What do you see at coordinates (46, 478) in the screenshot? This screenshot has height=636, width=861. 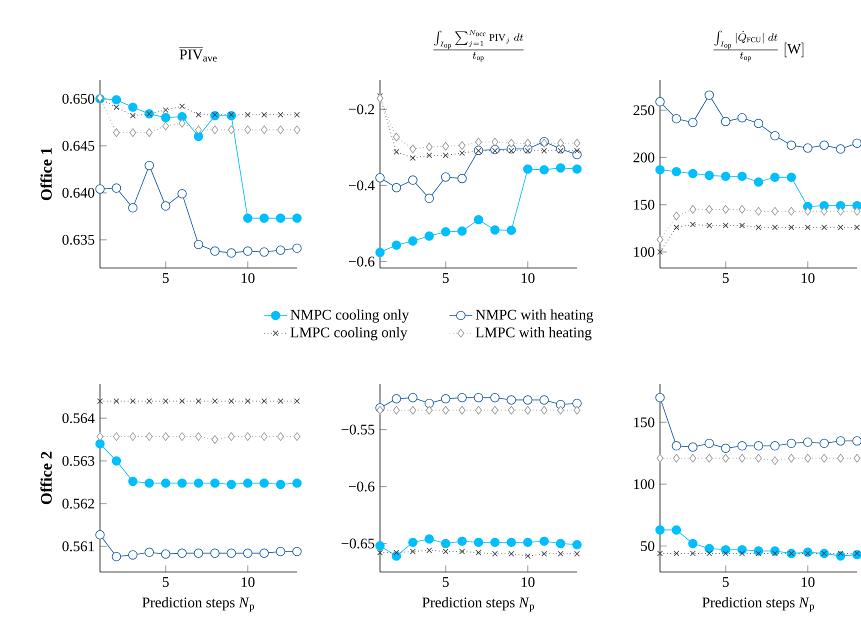 I see `y-axis-title: Office 2` at bounding box center [46, 478].